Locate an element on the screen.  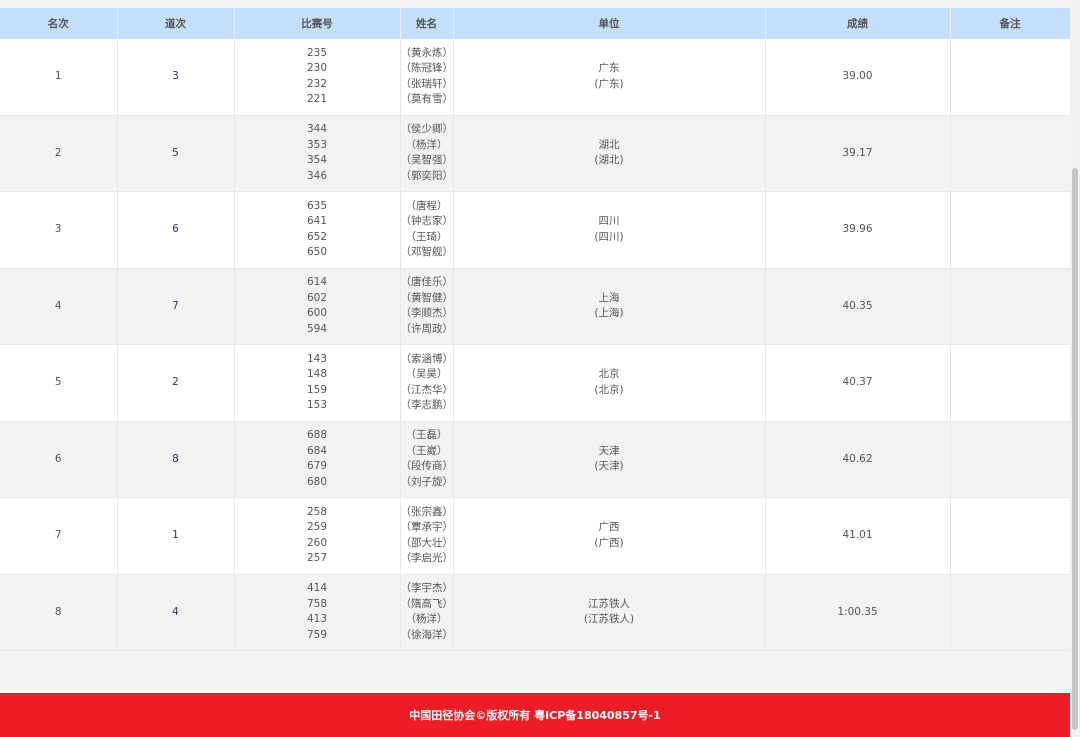
athlete-name: （刘子旋） is located at coordinates (427, 481).